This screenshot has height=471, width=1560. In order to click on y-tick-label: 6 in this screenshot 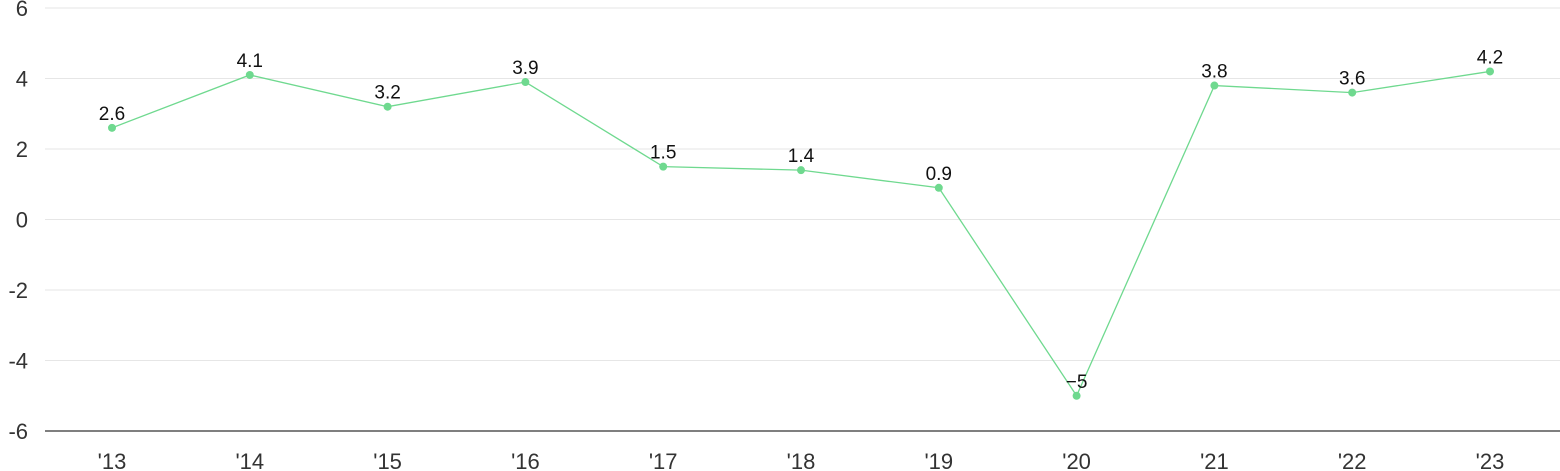, I will do `click(22, 10)`.